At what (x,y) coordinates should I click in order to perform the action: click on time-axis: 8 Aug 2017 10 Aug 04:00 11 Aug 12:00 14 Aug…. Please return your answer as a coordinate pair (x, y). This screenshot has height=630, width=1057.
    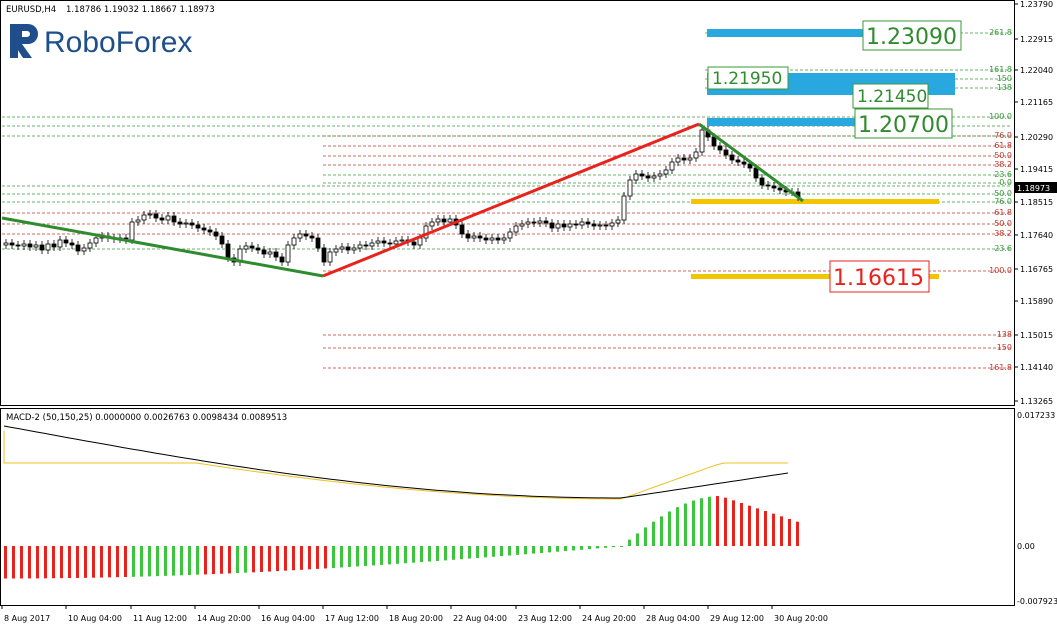
    Looking at the image, I should click on (414, 614).